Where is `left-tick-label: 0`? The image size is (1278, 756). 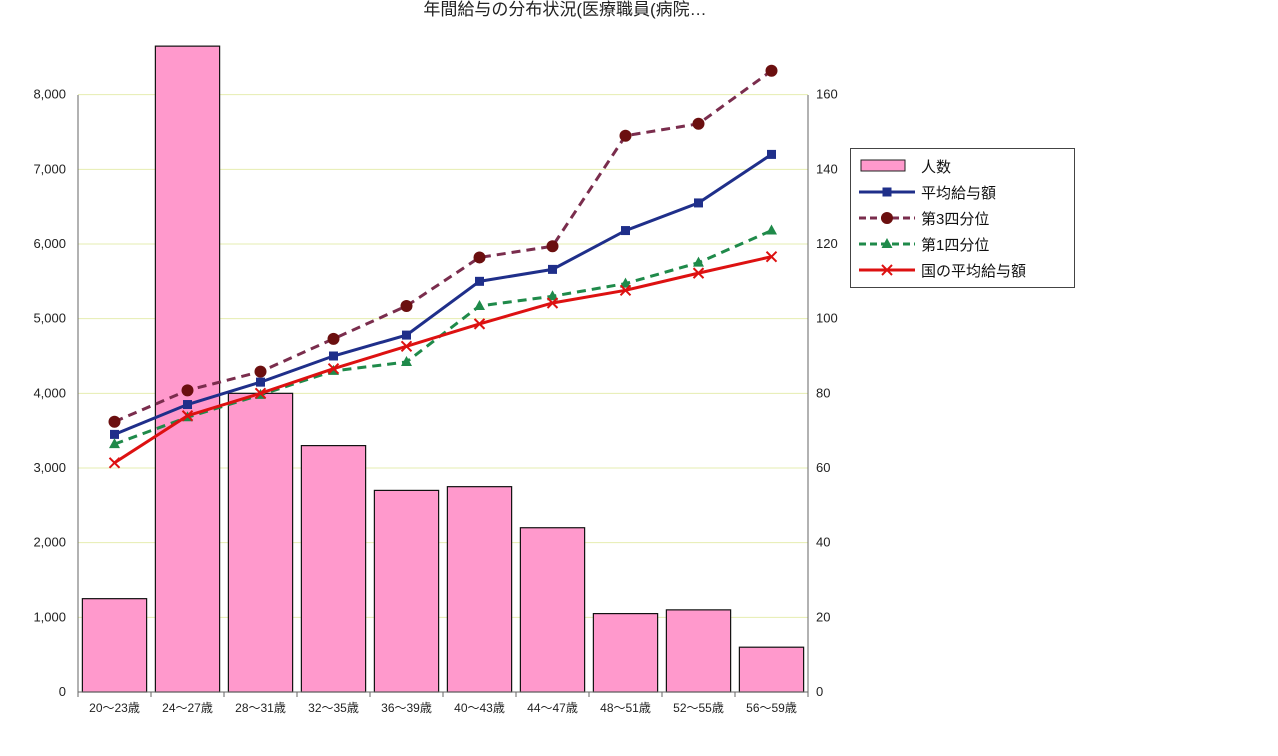
left-tick-label: 0 is located at coordinates (62, 691).